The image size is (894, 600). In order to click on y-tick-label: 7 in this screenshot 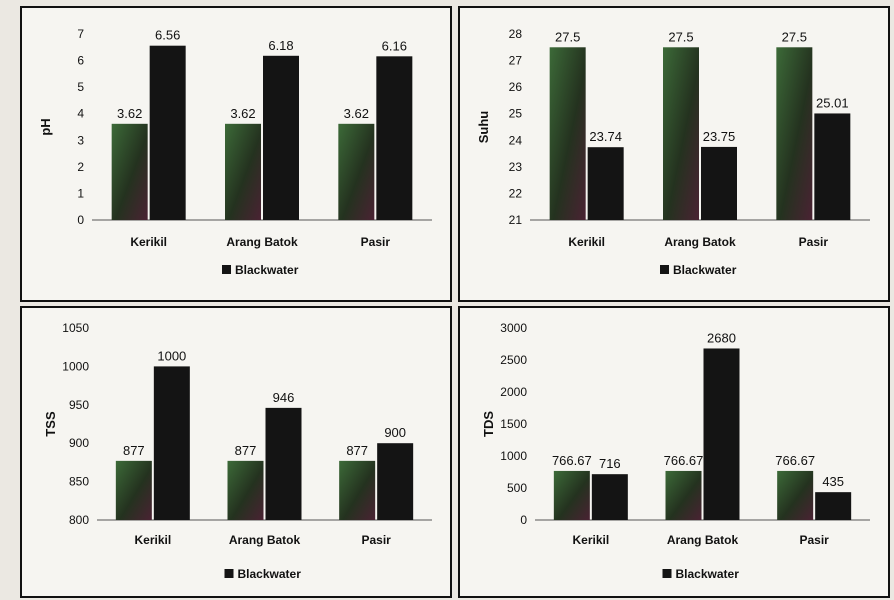, I will do `click(80, 34)`.